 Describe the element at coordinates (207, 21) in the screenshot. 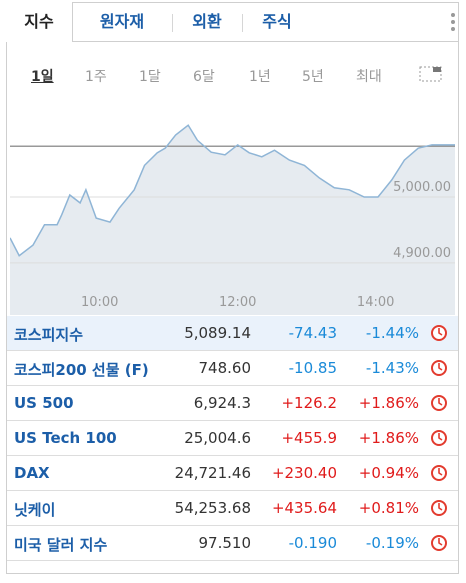

I see `tab: 외환` at that location.